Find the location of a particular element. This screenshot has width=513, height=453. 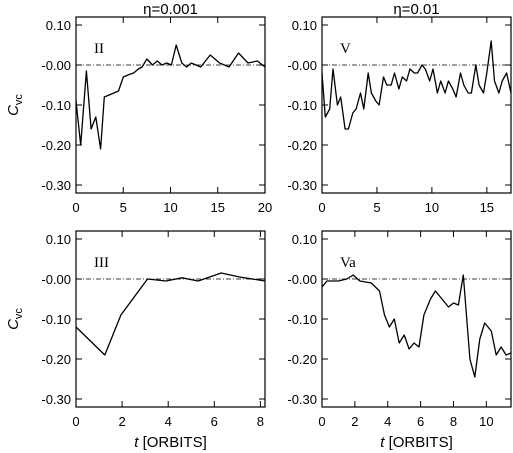

panel-title: η=0.01 is located at coordinates (416, 9).